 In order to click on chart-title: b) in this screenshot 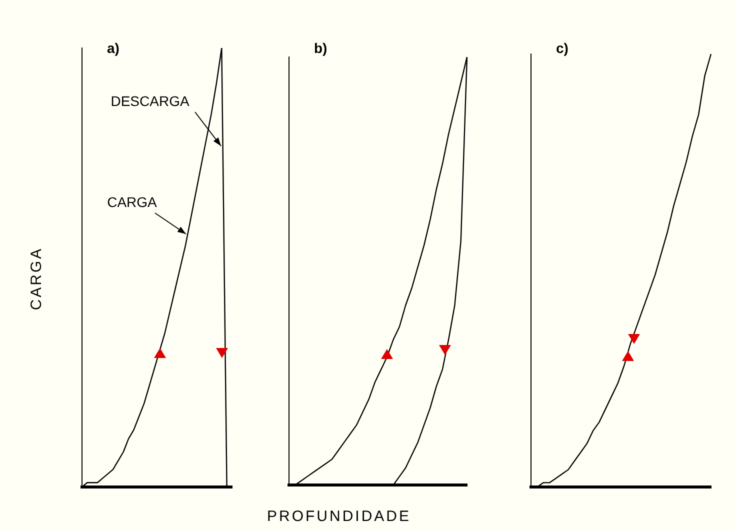, I will do `click(321, 48)`.